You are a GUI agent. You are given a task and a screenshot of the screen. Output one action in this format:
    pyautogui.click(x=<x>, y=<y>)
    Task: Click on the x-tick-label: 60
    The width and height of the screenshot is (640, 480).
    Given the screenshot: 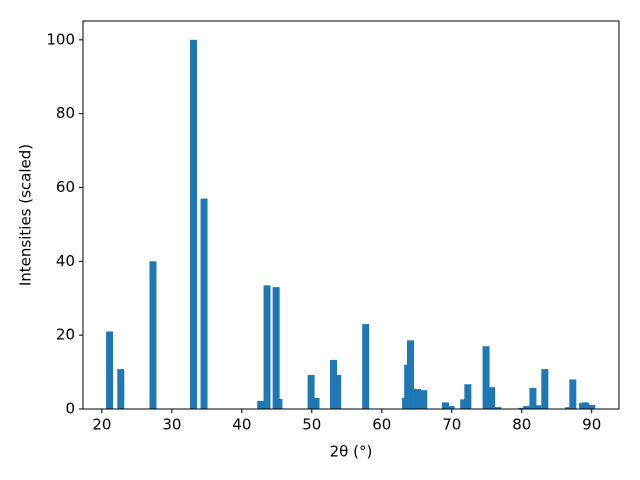 What is the action you would take?
    pyautogui.click(x=381, y=425)
    